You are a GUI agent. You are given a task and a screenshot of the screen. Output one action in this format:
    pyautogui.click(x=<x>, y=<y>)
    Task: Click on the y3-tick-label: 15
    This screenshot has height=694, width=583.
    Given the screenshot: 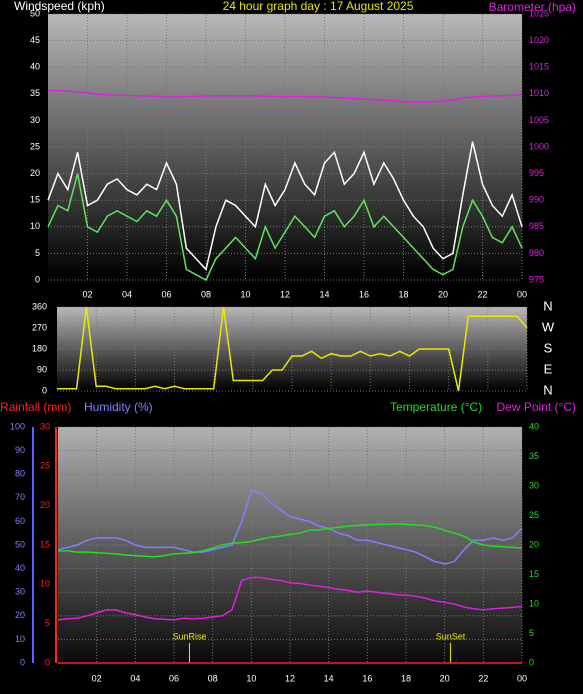 What is the action you would take?
    pyautogui.click(x=45, y=544)
    